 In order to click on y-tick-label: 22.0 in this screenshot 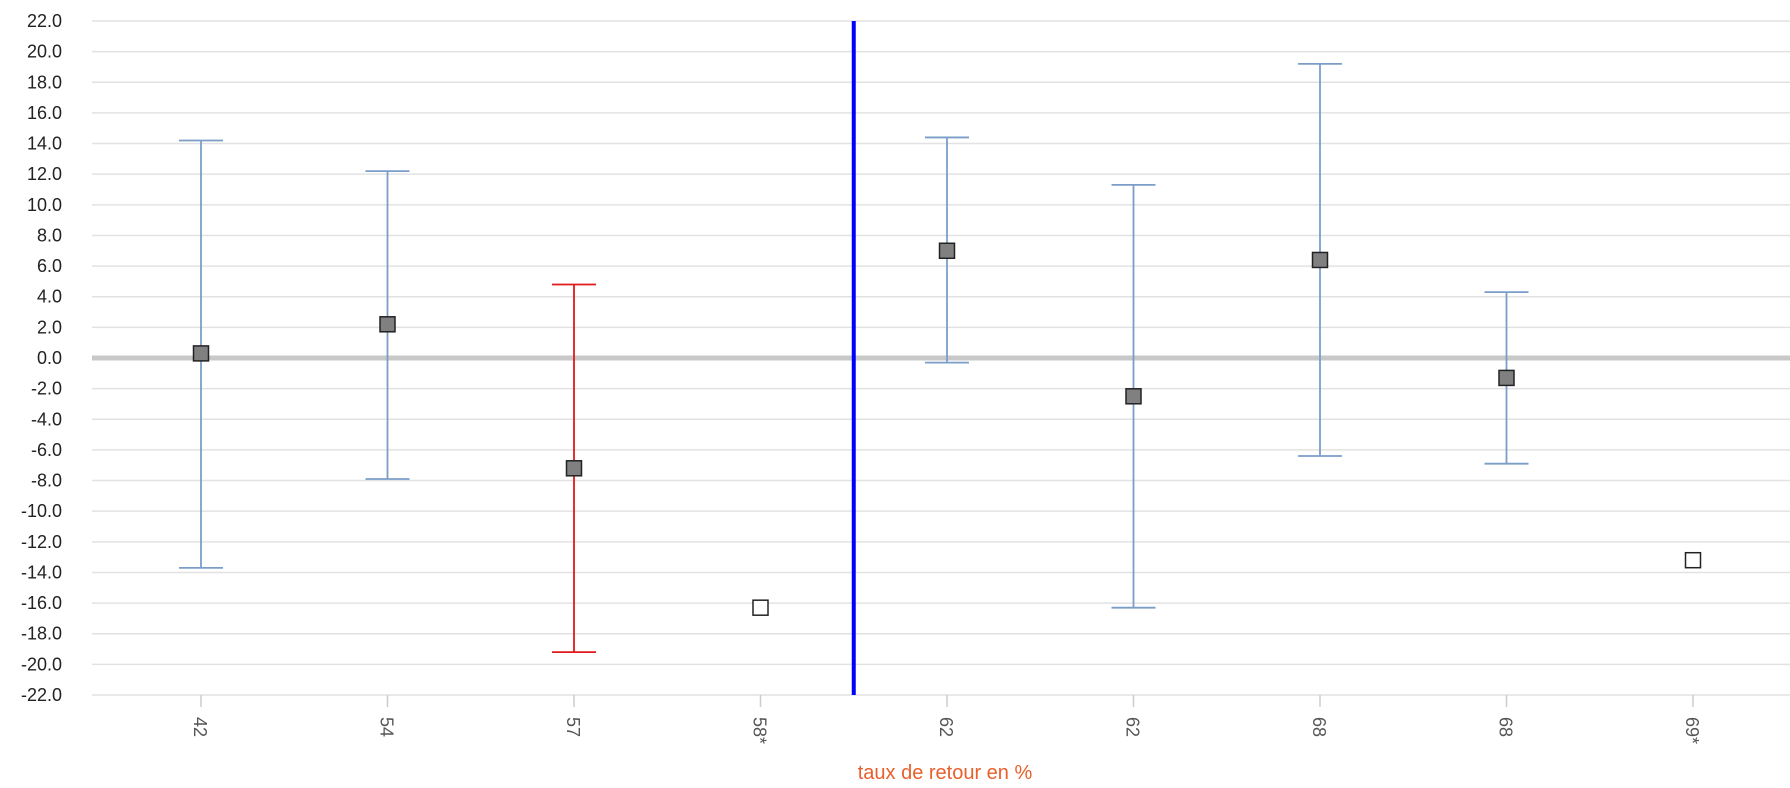, I will do `click(44, 21)`.